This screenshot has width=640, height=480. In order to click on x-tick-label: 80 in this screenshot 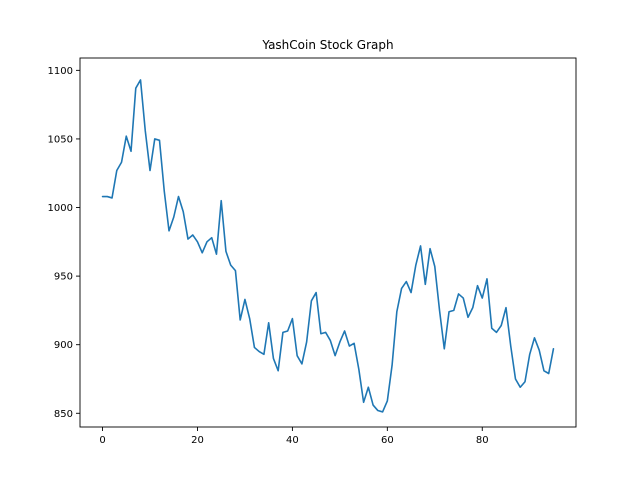, I will do `click(482, 440)`.